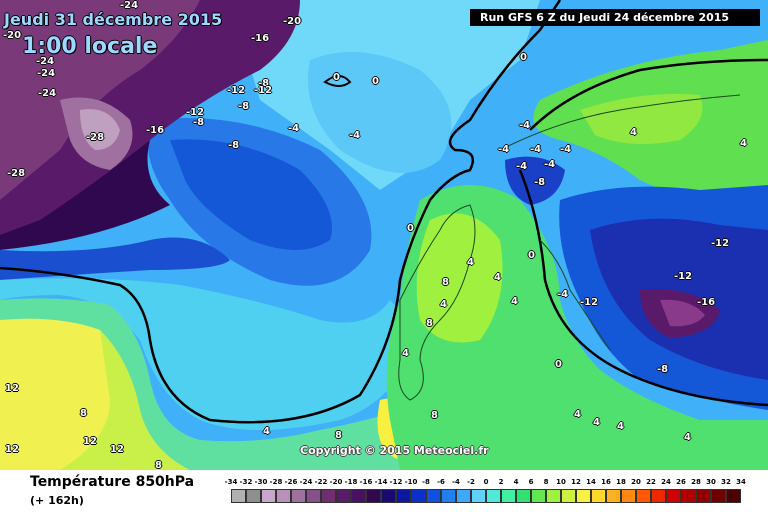 This screenshot has height=512, width=768. What do you see at coordinates (336, 482) in the screenshot?
I see `legend-label: -20` at bounding box center [336, 482].